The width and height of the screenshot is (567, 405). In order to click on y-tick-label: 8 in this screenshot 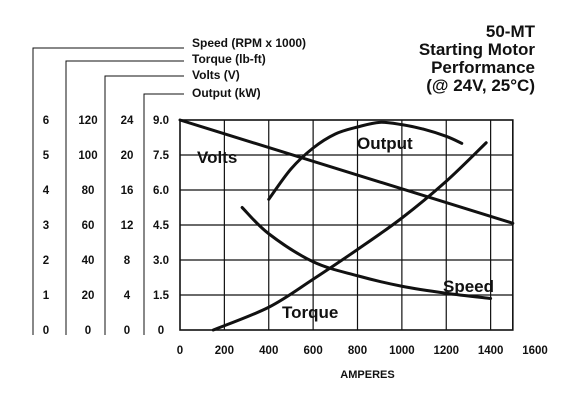, I will do `click(127, 261)`.